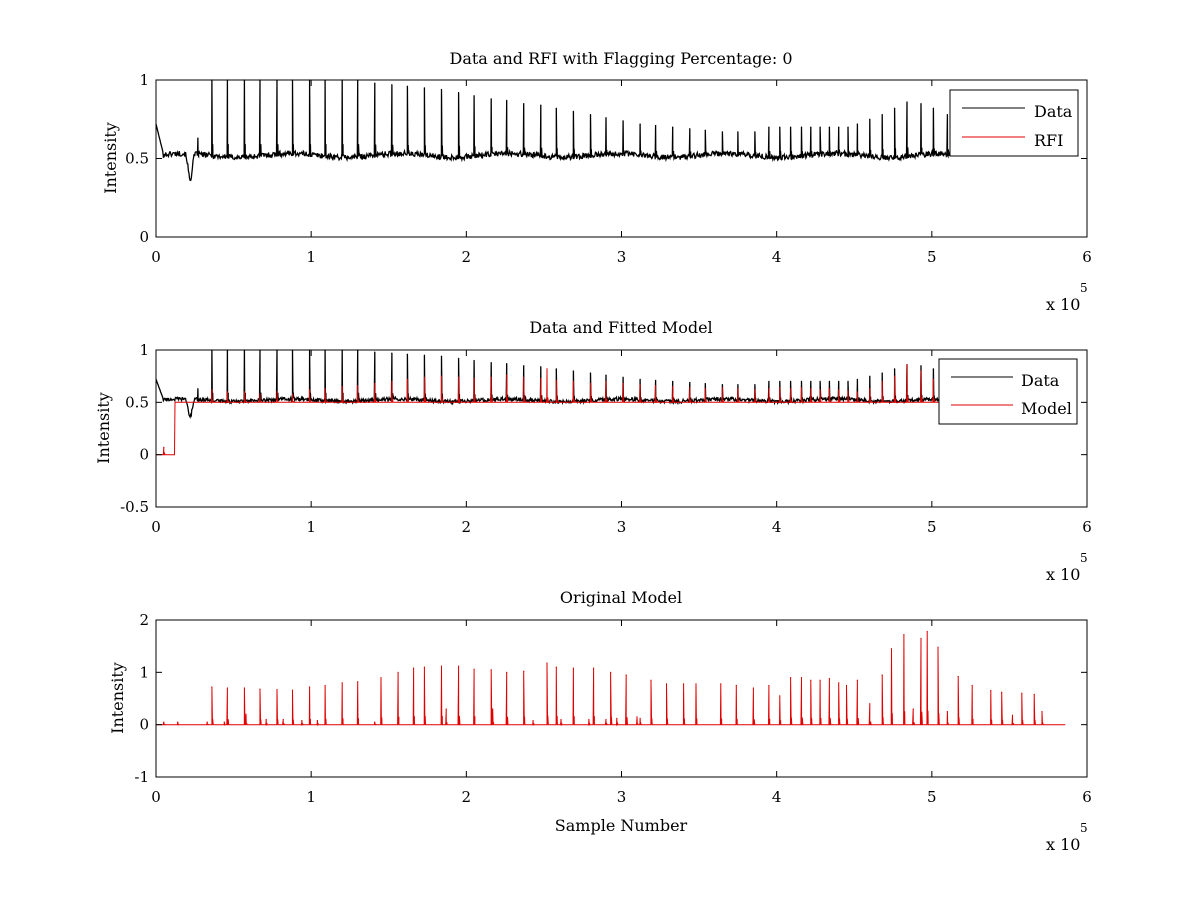  I want to click on y-tick-label: 0, so click(144, 725).